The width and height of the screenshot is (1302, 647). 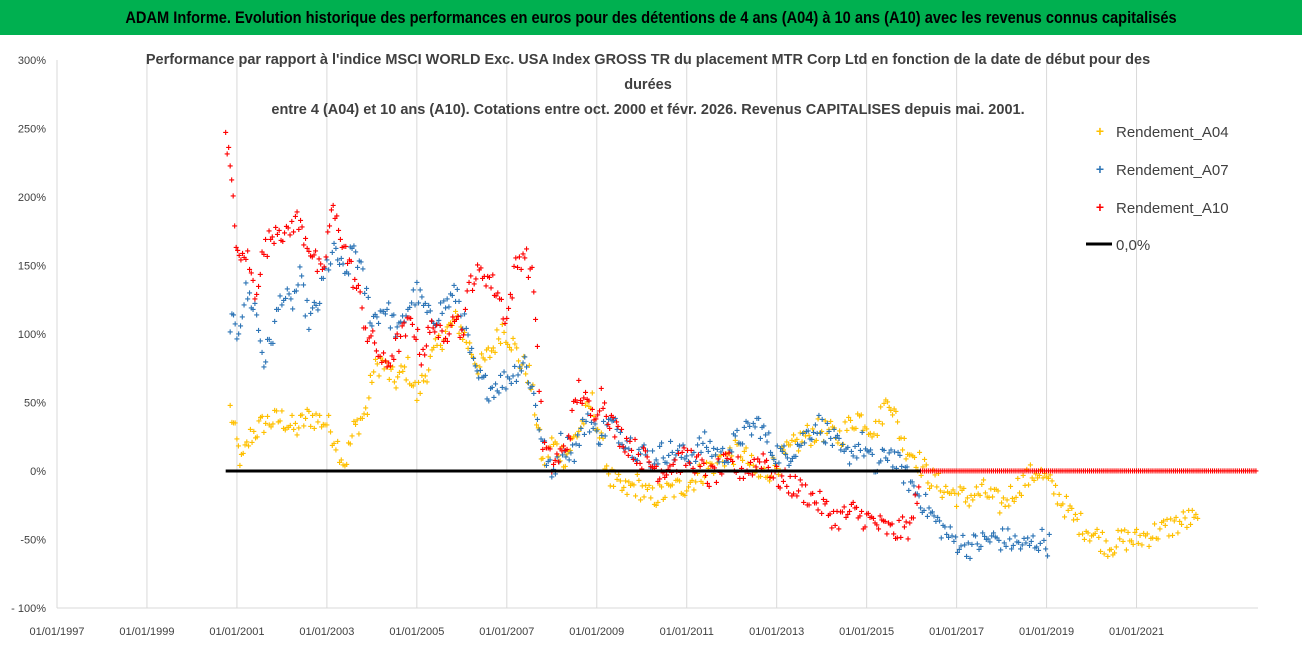 What do you see at coordinates (38, 472) in the screenshot?
I see `y-tick-label: 0%` at bounding box center [38, 472].